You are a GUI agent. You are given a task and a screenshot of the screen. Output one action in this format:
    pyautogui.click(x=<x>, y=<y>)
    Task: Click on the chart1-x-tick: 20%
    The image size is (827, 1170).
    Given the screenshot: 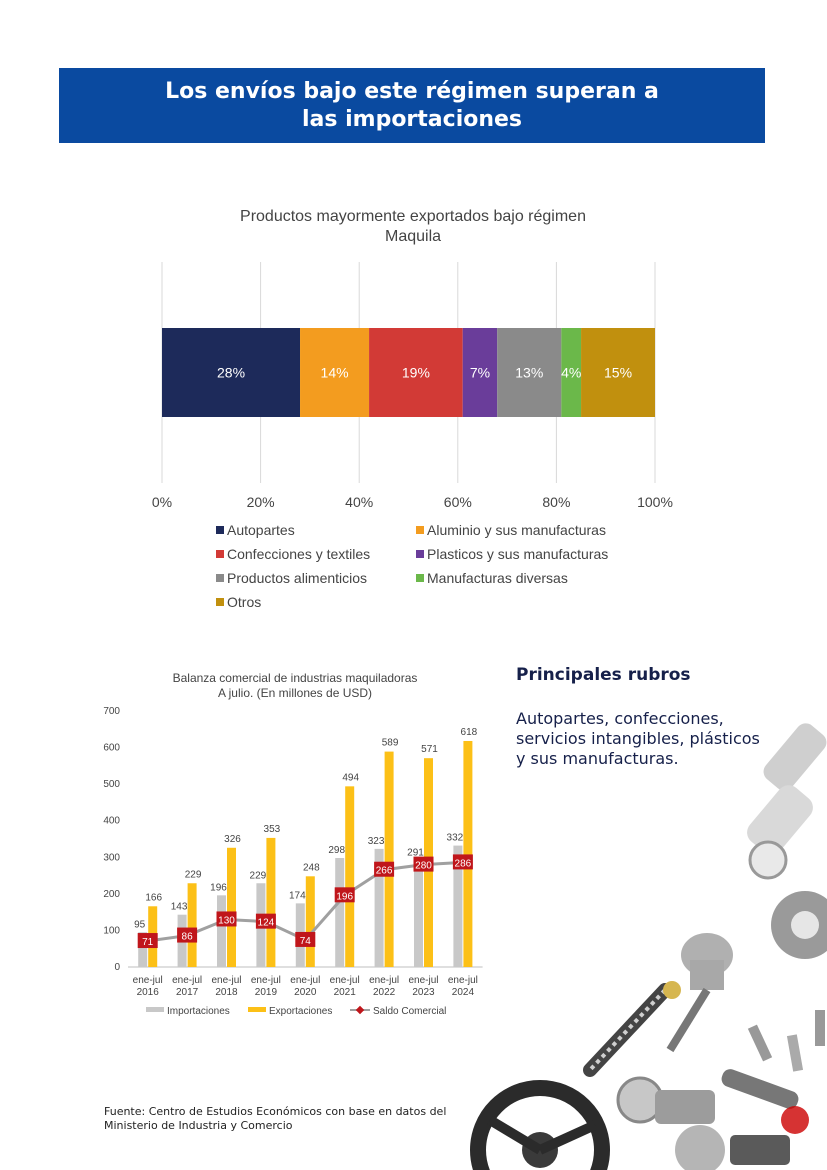 What is the action you would take?
    pyautogui.click(x=261, y=502)
    